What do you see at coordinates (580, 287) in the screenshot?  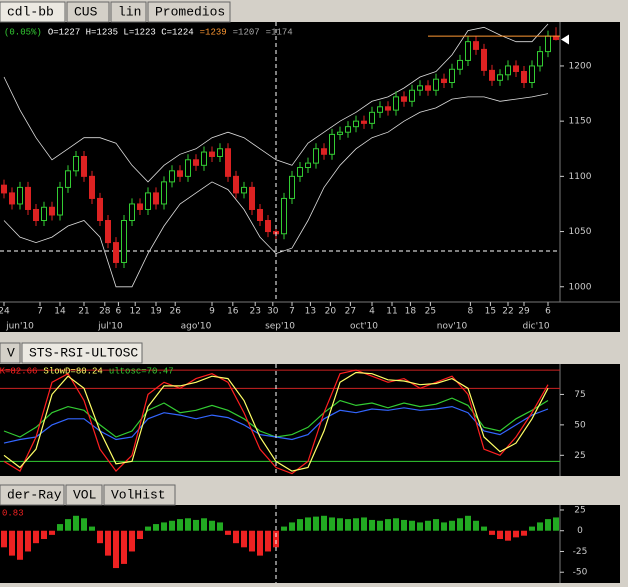 I see `y-tick-label: 1000` at bounding box center [580, 287].